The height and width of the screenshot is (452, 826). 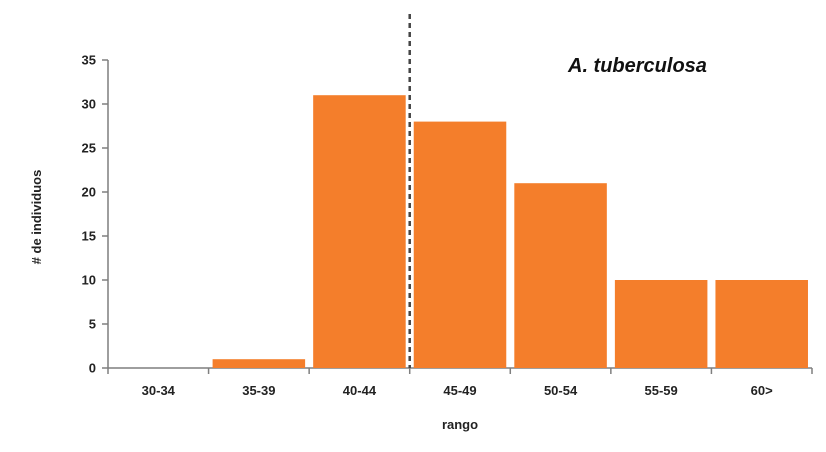 What do you see at coordinates (92, 368) in the screenshot?
I see `y-tick-label: 0` at bounding box center [92, 368].